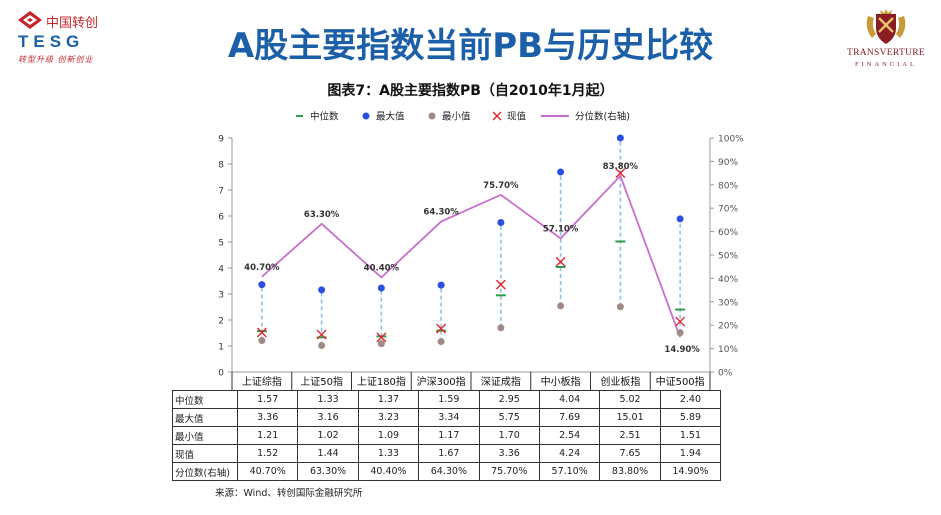 This screenshot has height=515, width=941. Describe the element at coordinates (682, 350) in the screenshot. I see `percentile-data-label: 14.90%` at that location.